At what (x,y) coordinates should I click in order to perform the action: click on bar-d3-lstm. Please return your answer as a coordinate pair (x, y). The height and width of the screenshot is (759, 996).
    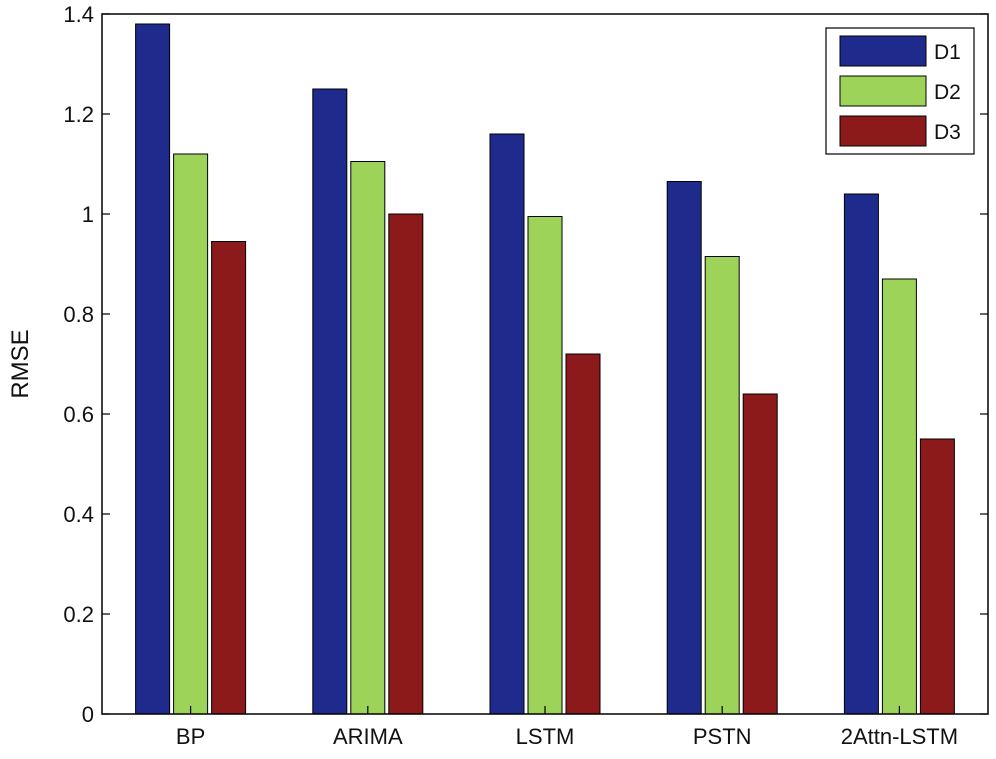
    Looking at the image, I should click on (583, 534).